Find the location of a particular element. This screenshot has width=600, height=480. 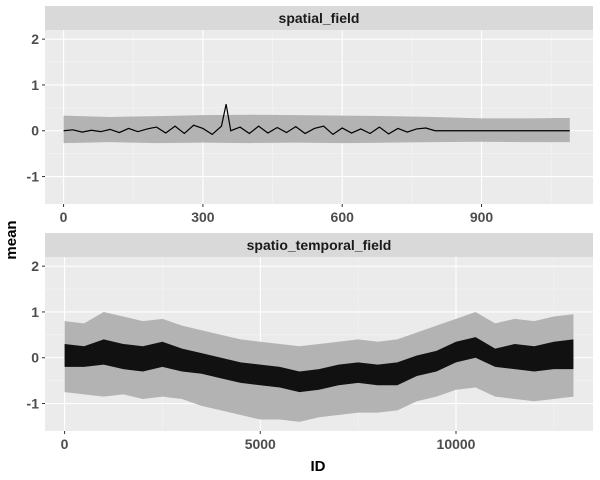

interval-band is located at coordinates (316, 129).